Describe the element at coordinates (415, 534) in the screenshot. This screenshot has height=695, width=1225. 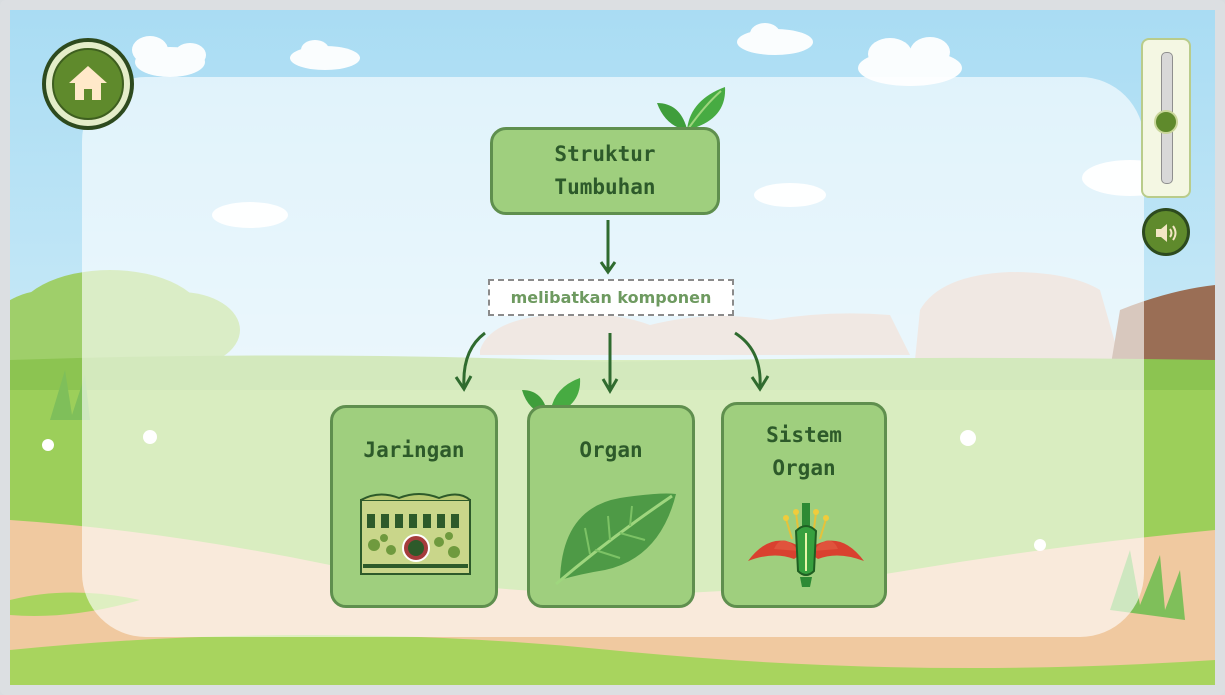
I see `plant-tissue-illustration` at that location.